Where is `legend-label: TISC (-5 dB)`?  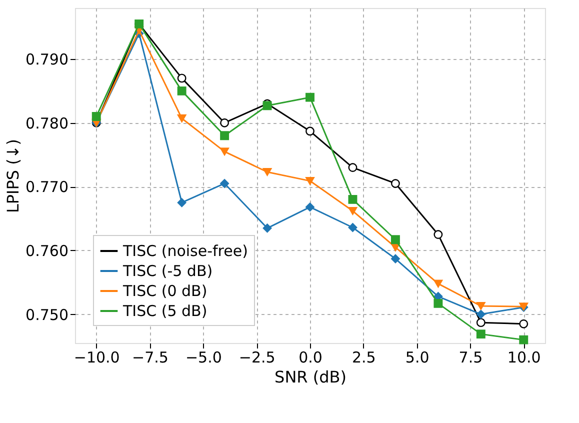 legend-label: TISC (-5 dB) is located at coordinates (167, 271).